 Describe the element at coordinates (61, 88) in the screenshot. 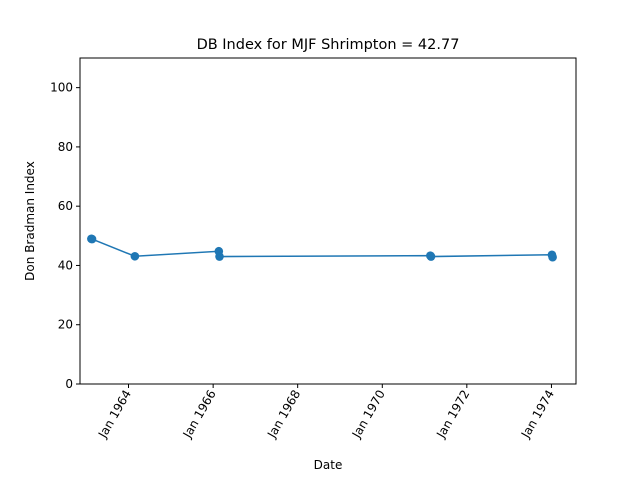

I see `y-tick-label: 100` at that location.